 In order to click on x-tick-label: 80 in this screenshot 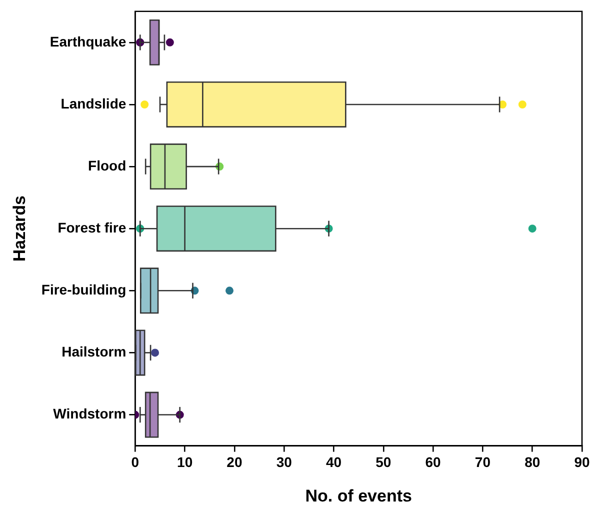, I will do `click(532, 462)`.